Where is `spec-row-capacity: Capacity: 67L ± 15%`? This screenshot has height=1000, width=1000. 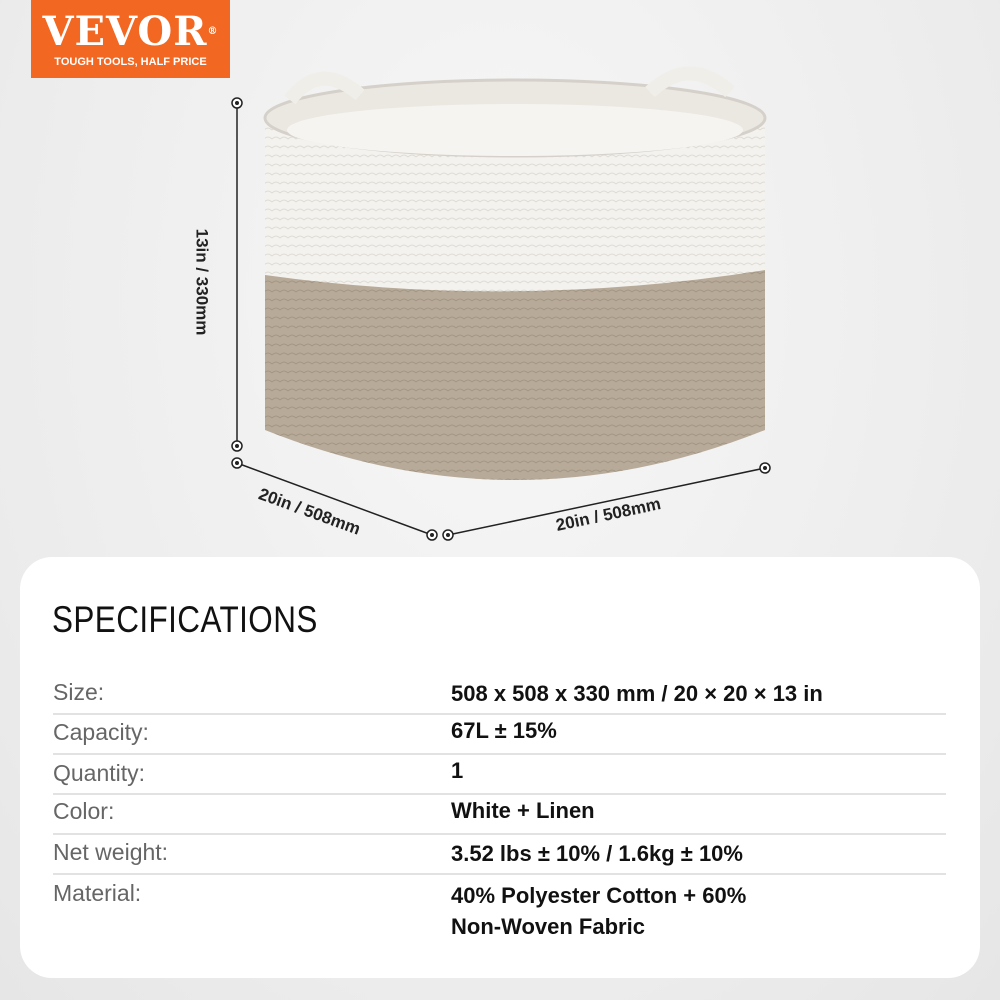
spec-row-capacity: Capacity: 67L ± 15% is located at coordinates (499, 735).